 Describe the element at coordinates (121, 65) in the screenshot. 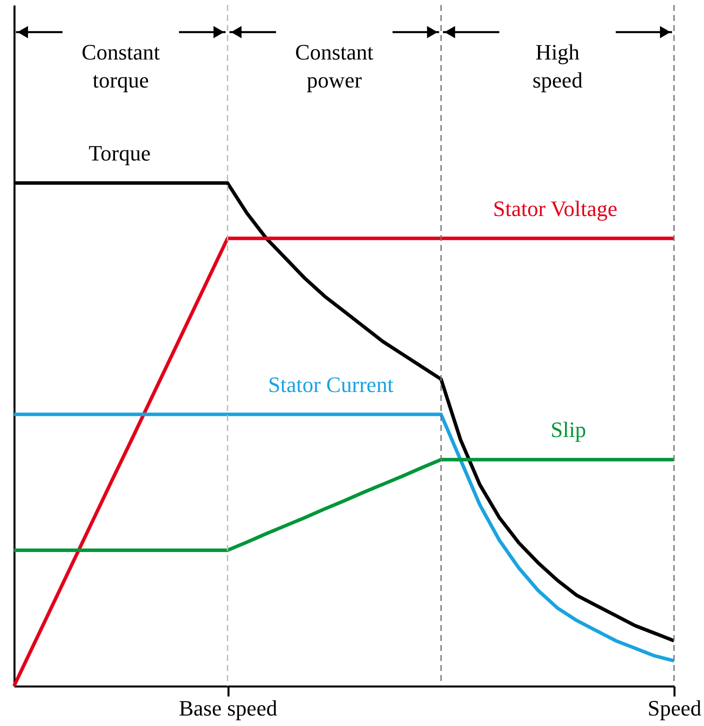

I see `text: Constant torque` at that location.